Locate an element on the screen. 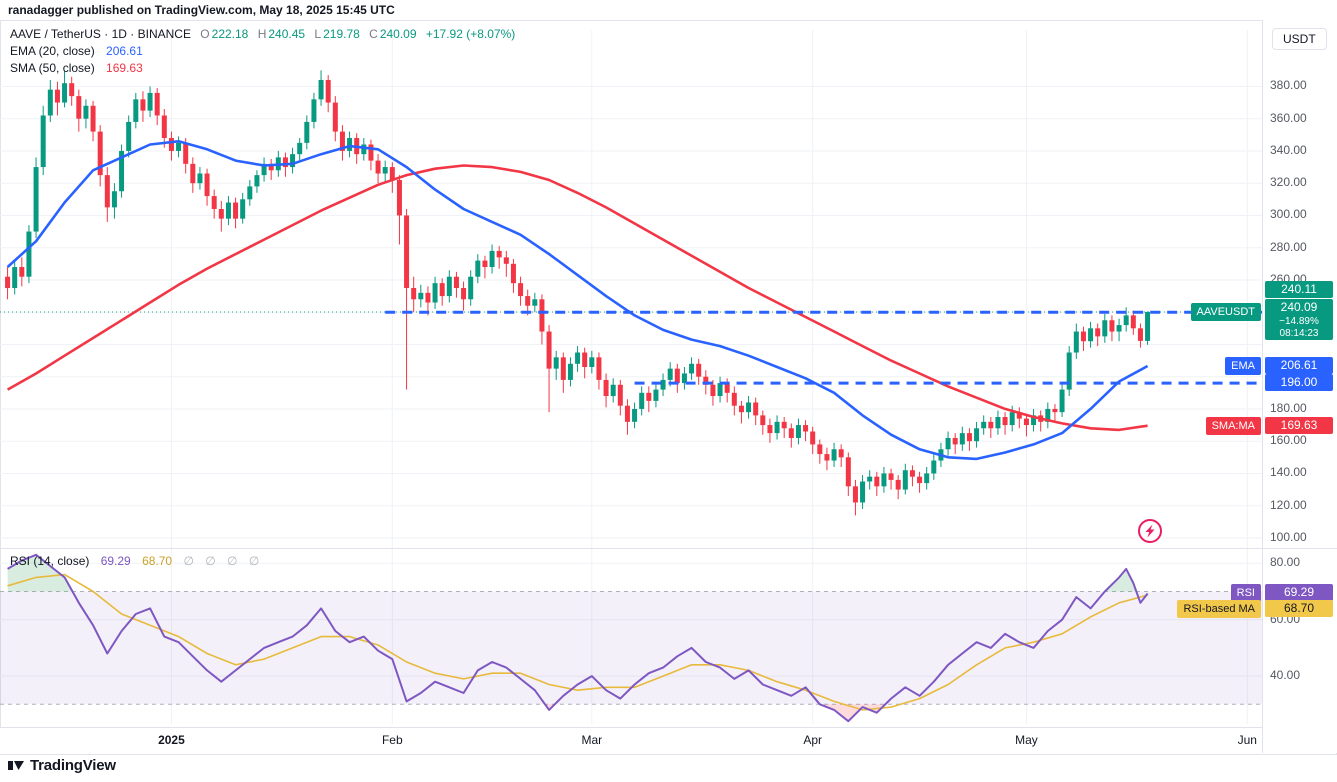 The height and width of the screenshot is (782, 1337). flash-icon is located at coordinates (1150, 531).